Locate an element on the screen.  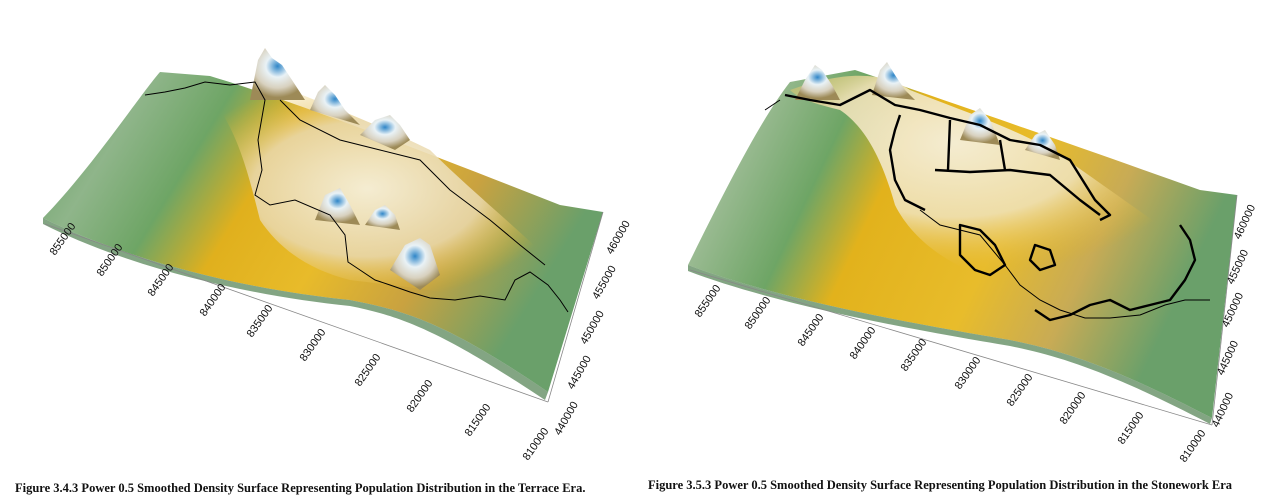
tick-a-2: 845000 is located at coordinates (811, 330).